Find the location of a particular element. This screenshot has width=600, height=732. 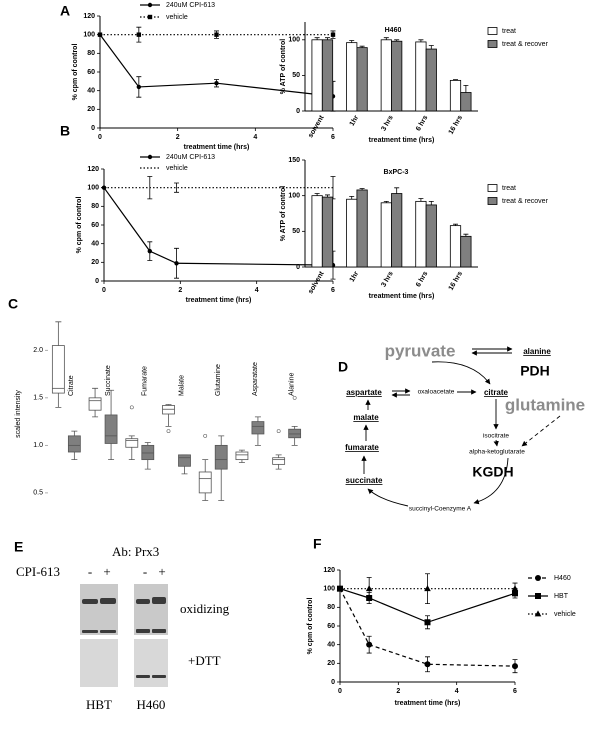

legend-marker is located at coordinates (538, 596).